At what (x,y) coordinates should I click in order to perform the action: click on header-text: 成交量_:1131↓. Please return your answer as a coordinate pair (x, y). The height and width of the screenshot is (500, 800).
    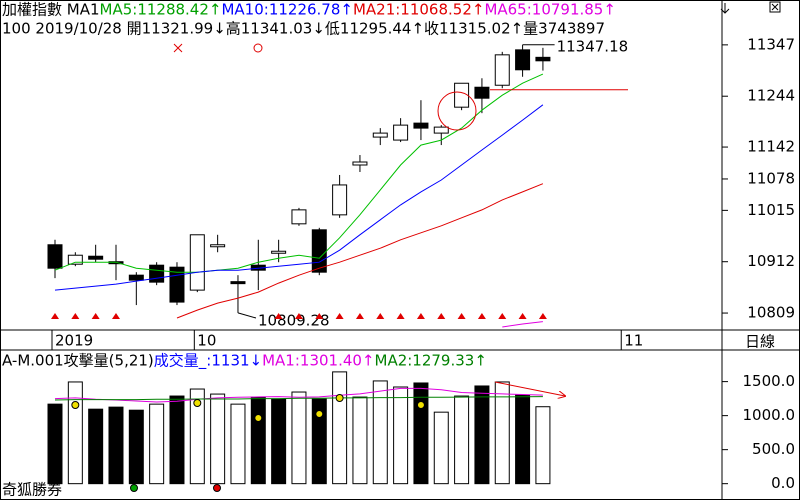
    Looking at the image, I should click on (208, 361).